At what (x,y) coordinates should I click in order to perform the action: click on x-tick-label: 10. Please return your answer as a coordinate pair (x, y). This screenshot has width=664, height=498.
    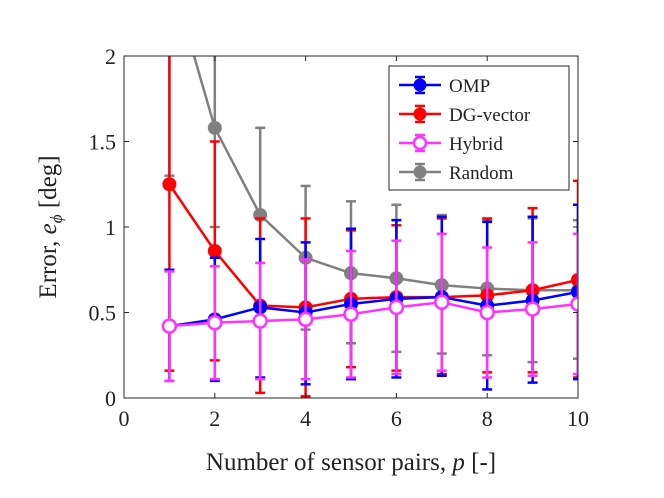
    Looking at the image, I should click on (578, 418).